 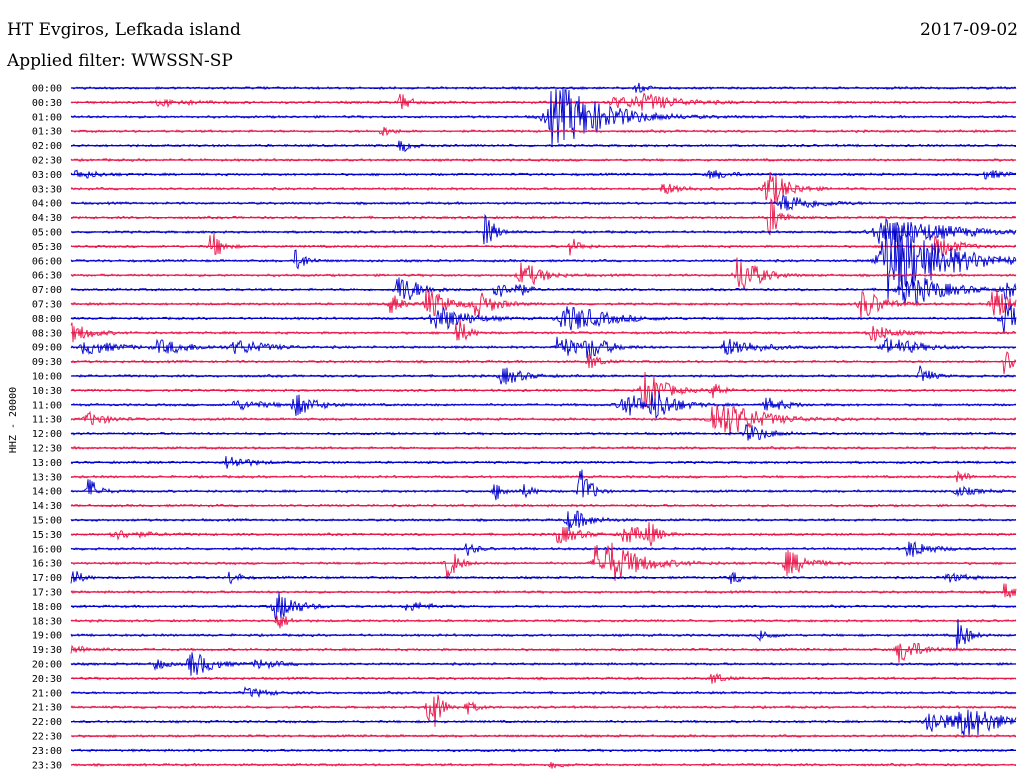 What do you see at coordinates (47, 765) in the screenshot?
I see `tick-label: 23:30` at bounding box center [47, 765].